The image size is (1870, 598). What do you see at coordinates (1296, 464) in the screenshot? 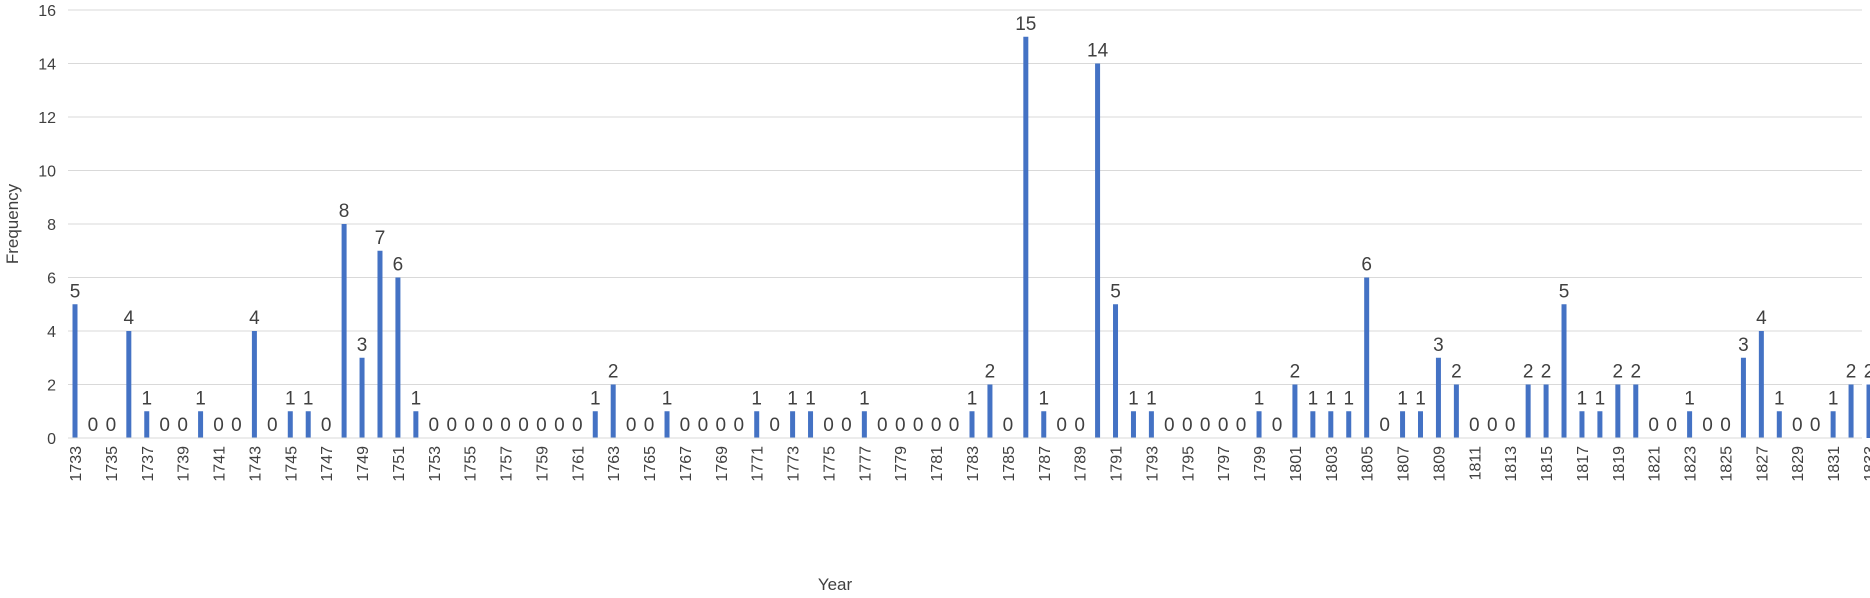
I see `x-tick-label: 1801` at bounding box center [1296, 464].